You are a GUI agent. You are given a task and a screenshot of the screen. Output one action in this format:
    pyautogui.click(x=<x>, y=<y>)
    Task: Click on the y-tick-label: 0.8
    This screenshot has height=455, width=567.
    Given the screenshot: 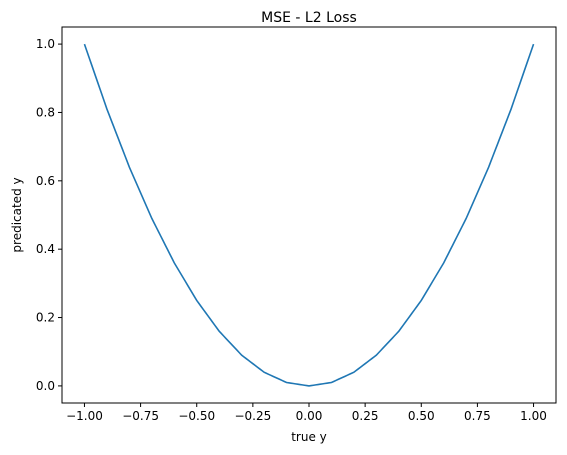 What is the action you would take?
    pyautogui.click(x=45, y=112)
    